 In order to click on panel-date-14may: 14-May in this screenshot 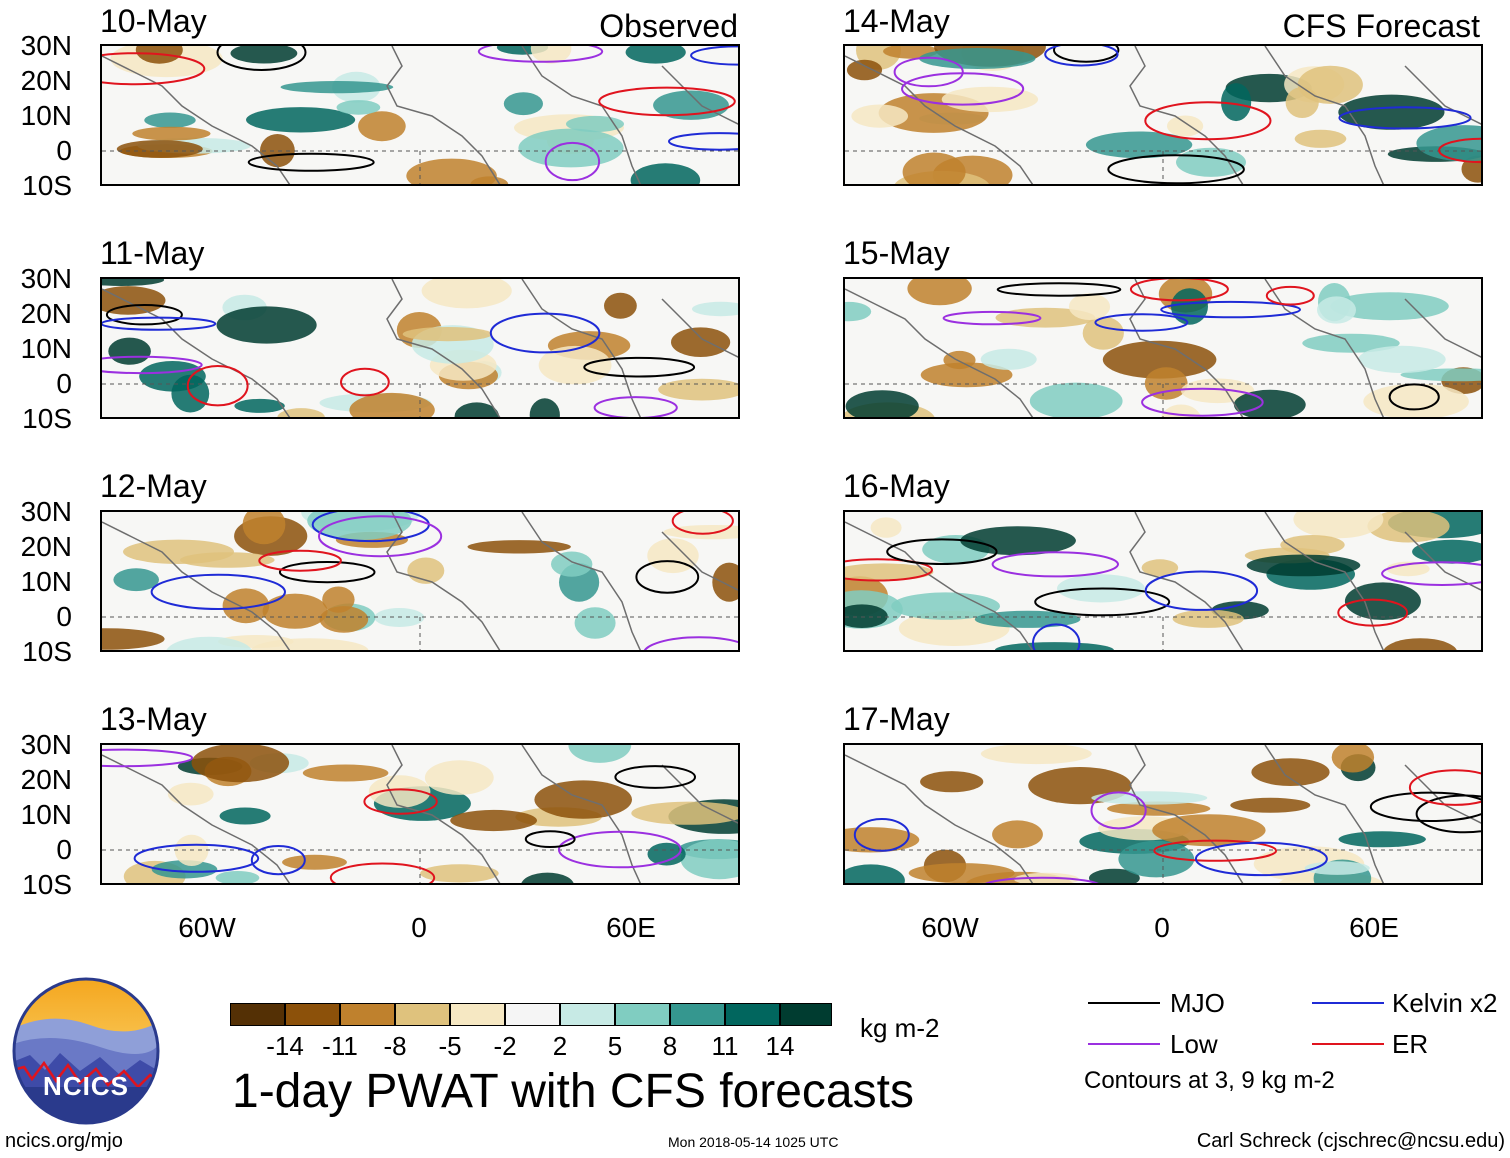, I will do `click(896, 21)`.